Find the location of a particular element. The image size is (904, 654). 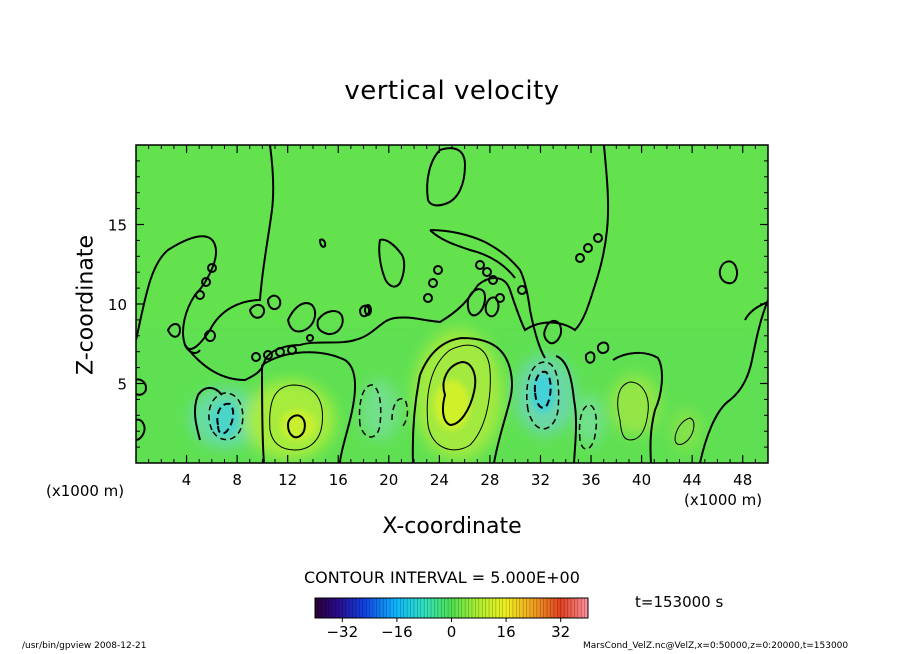

x-tick-label: 24 is located at coordinates (439, 480).